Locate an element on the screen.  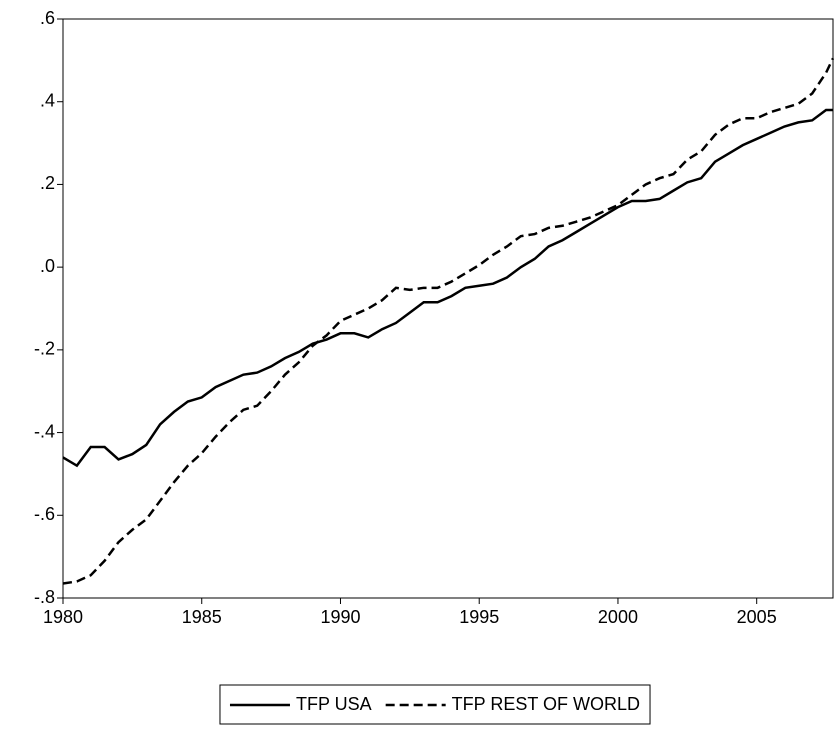
y-tick-label: -.8 is located at coordinates (44, 597).